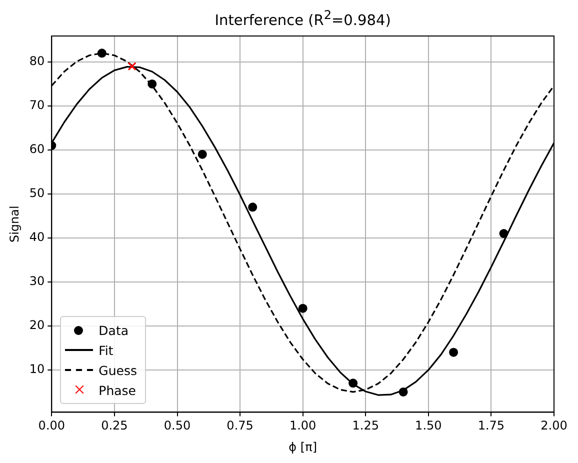  I want to click on y-tick-label: 30, so click(37, 281).